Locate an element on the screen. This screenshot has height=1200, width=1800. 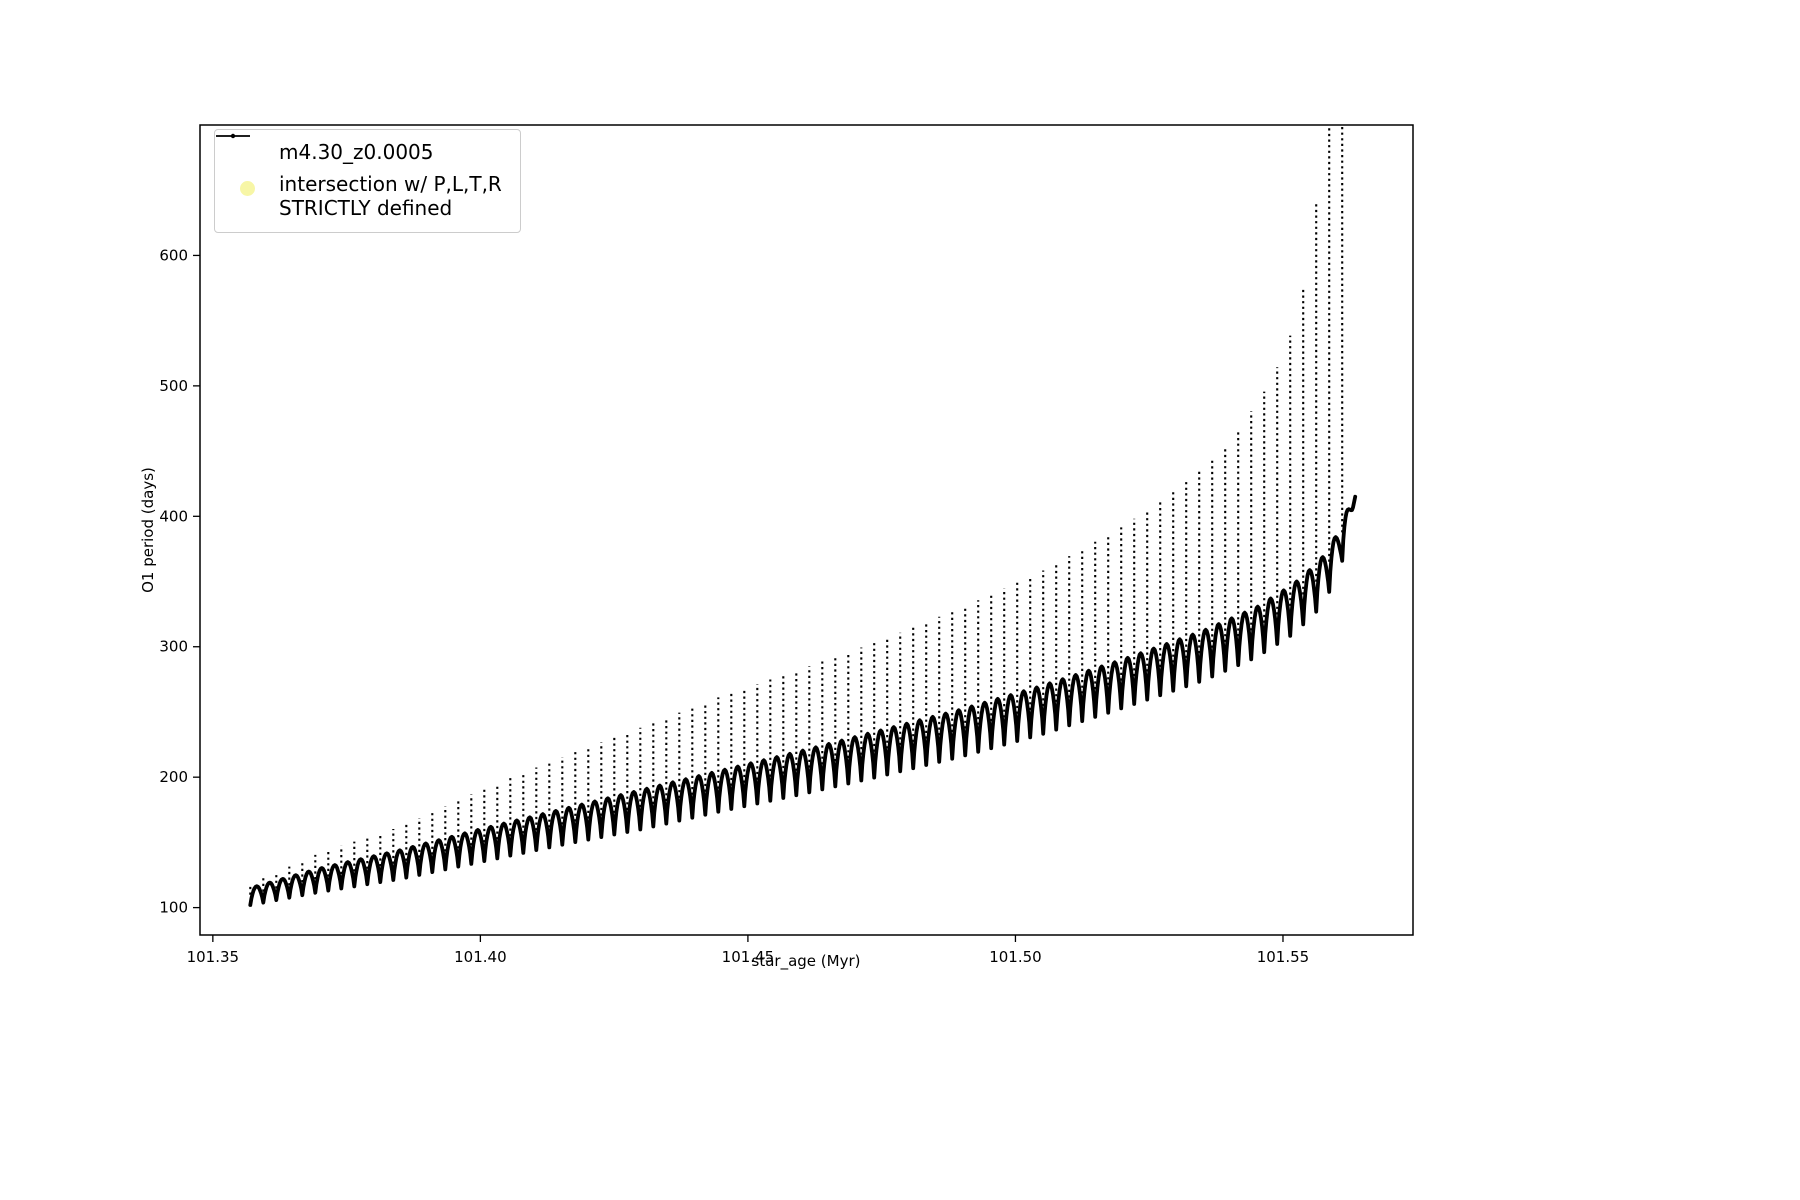
y-tick-label: 300 is located at coordinates (173, 647).